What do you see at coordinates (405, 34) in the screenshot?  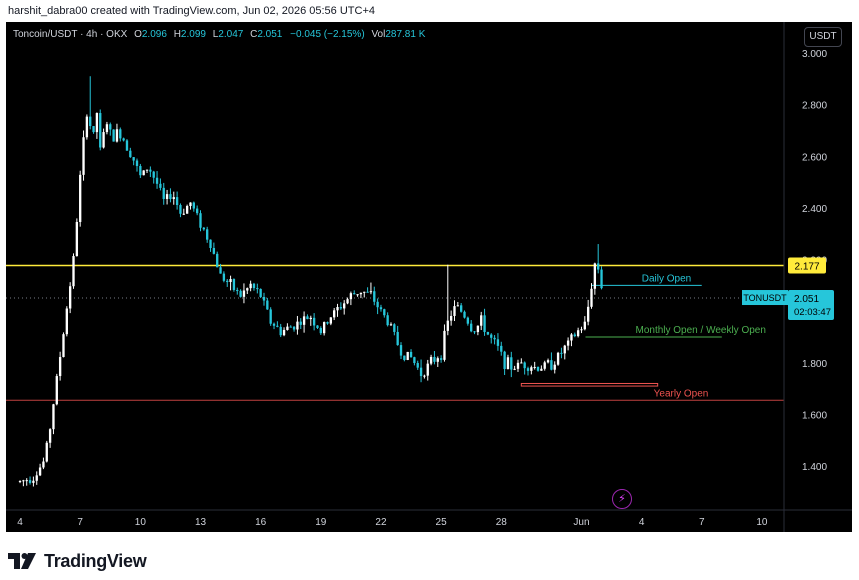 I see `volume-value: 287.81 K` at bounding box center [405, 34].